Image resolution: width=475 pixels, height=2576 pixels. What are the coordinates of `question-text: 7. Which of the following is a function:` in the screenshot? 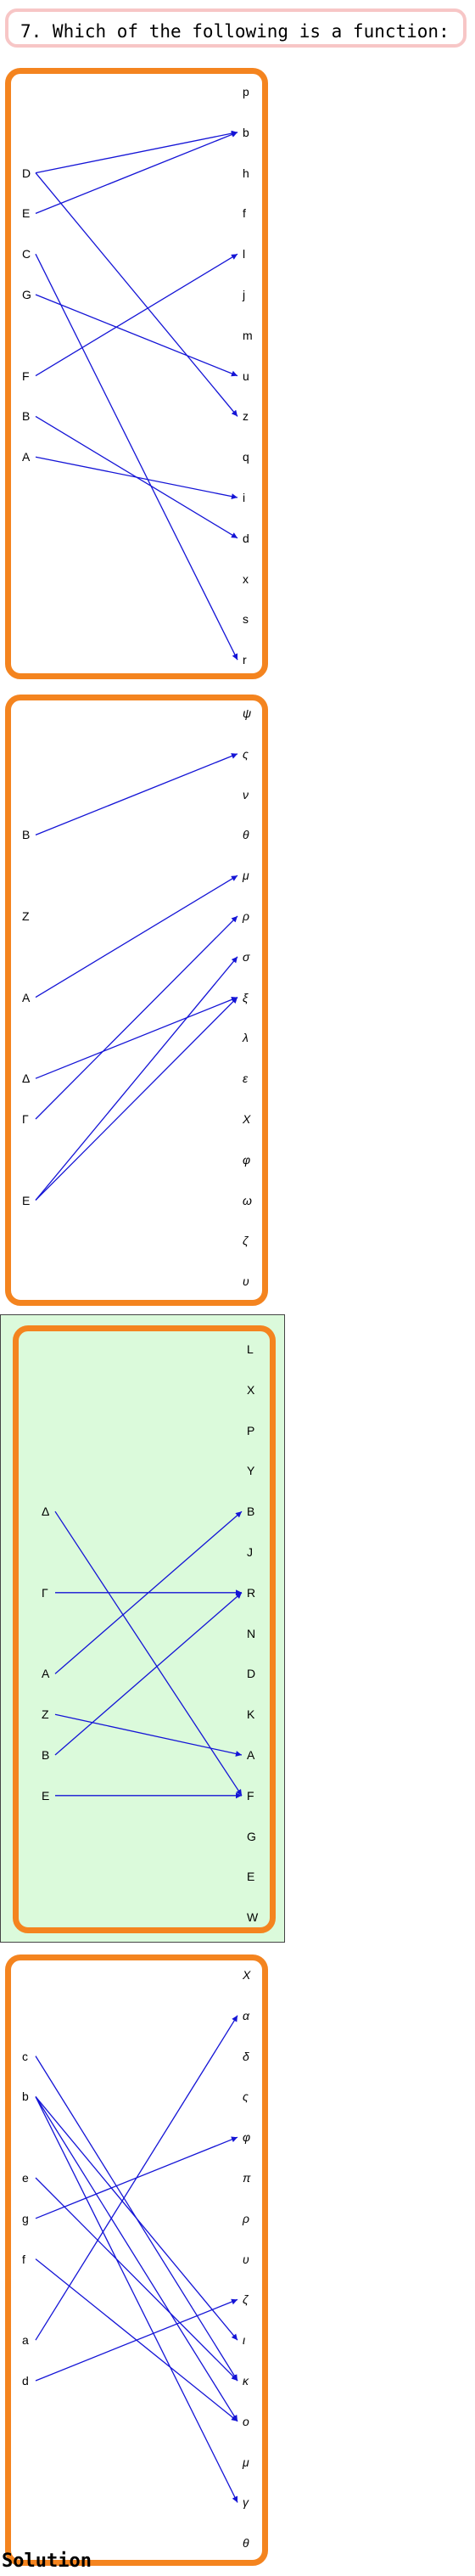 It's located at (235, 32).